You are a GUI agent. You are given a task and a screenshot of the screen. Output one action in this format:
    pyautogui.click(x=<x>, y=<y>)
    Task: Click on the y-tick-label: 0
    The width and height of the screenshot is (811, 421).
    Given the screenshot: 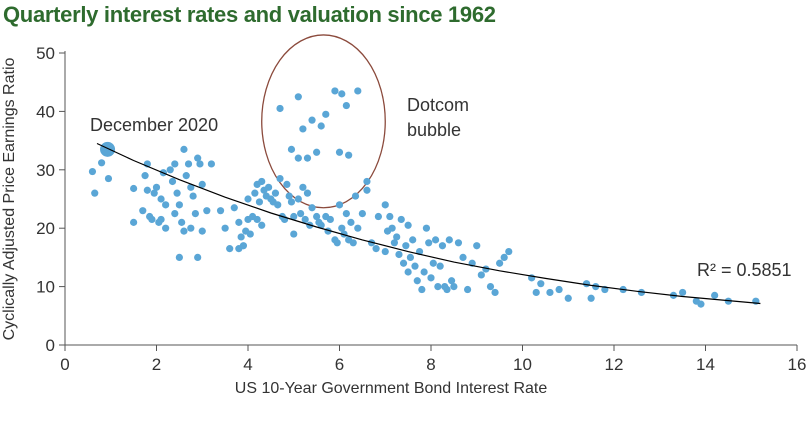 What is the action you would take?
    pyautogui.click(x=50, y=345)
    